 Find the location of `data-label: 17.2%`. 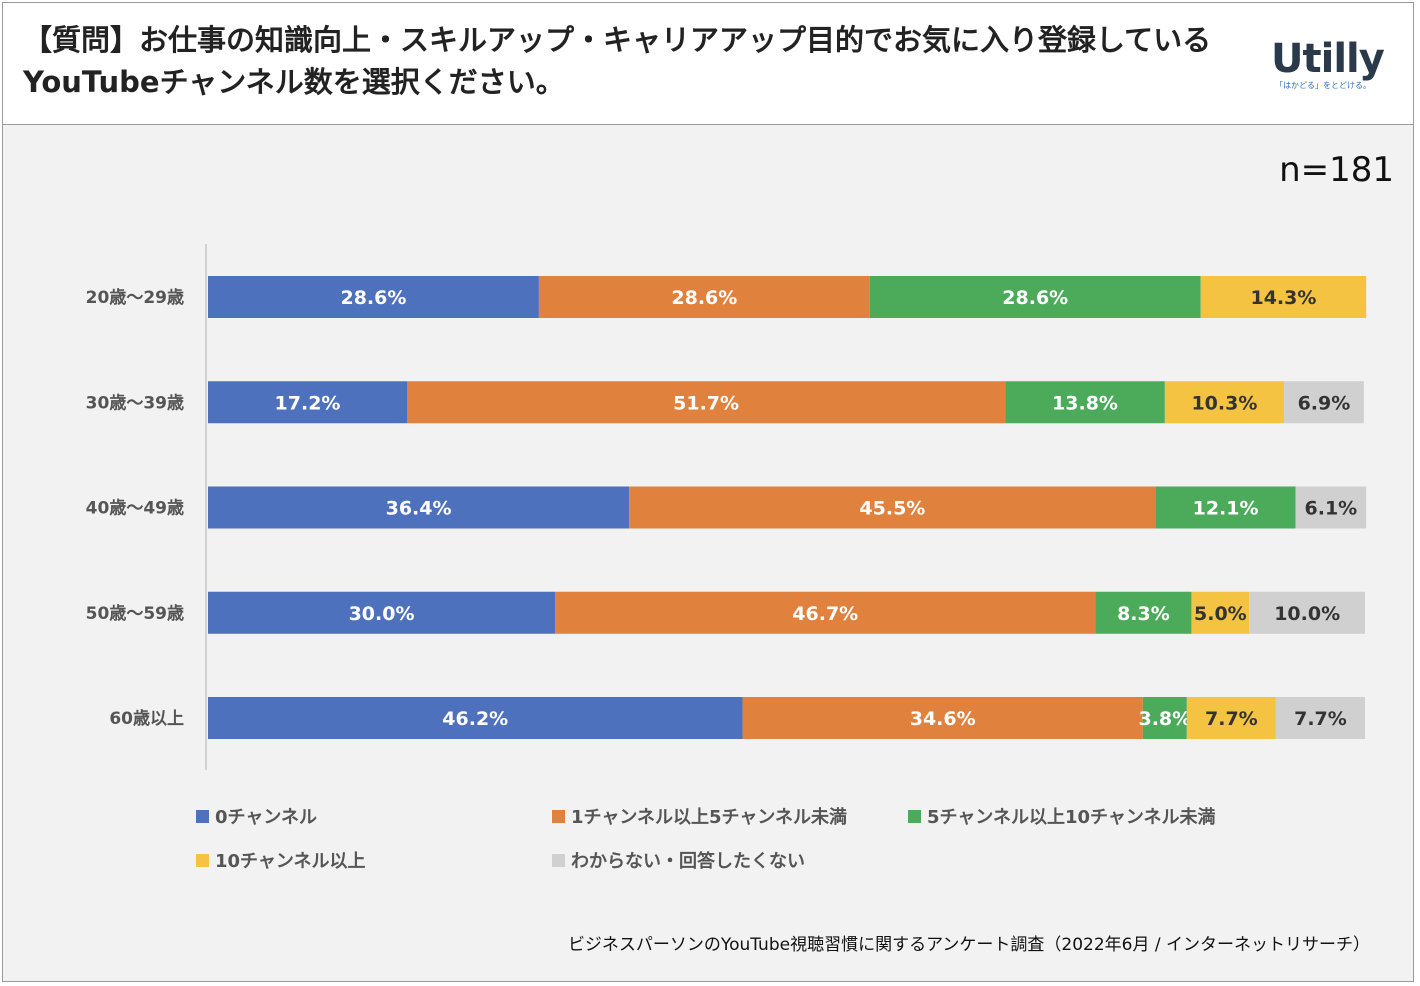

data-label: 17.2% is located at coordinates (308, 403).